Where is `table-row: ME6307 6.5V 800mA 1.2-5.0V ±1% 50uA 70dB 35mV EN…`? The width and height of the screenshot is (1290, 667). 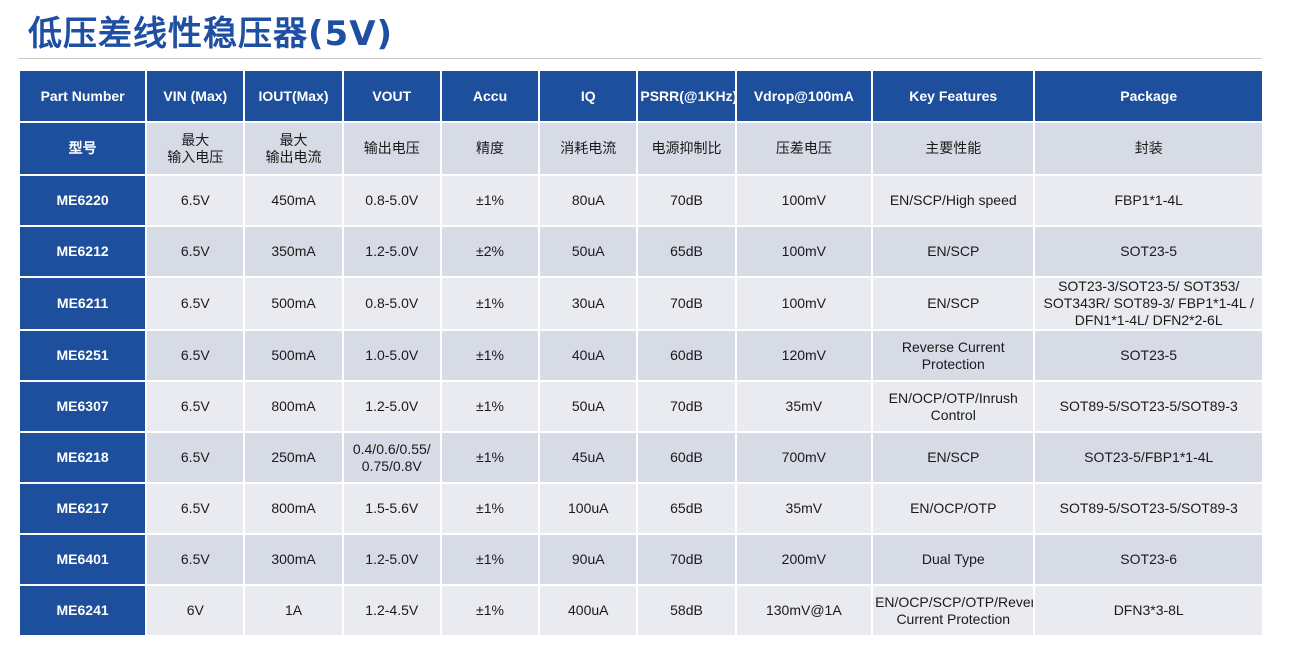
table-row: ME6307 6.5V 800mA 1.2-5.0V ±1% 50uA 70dB 35mV EN… is located at coordinates (640, 406).